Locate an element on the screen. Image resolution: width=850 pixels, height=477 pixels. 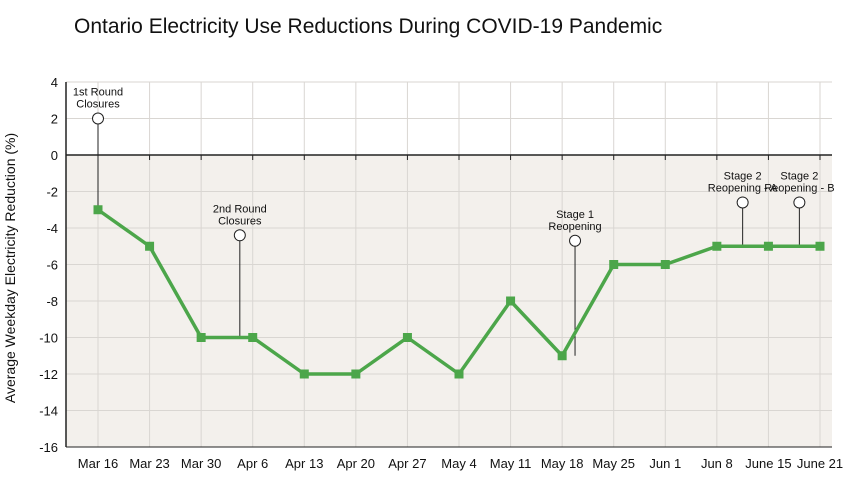
y-tick-label: 0 is located at coordinates (54, 155).